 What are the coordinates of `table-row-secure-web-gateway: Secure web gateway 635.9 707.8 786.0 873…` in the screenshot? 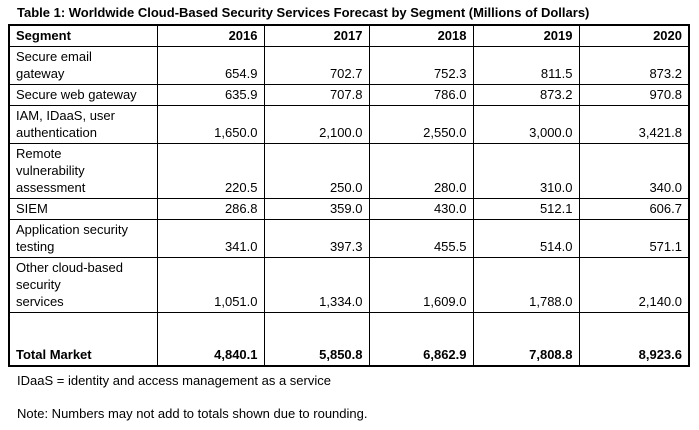 It's located at (349, 95).